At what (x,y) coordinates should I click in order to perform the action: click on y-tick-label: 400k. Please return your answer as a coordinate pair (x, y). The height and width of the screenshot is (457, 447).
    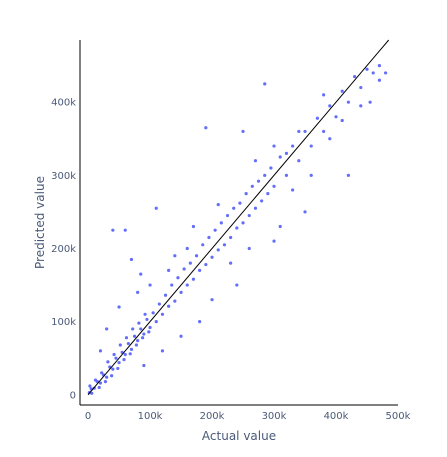
    Looking at the image, I should click on (63, 103).